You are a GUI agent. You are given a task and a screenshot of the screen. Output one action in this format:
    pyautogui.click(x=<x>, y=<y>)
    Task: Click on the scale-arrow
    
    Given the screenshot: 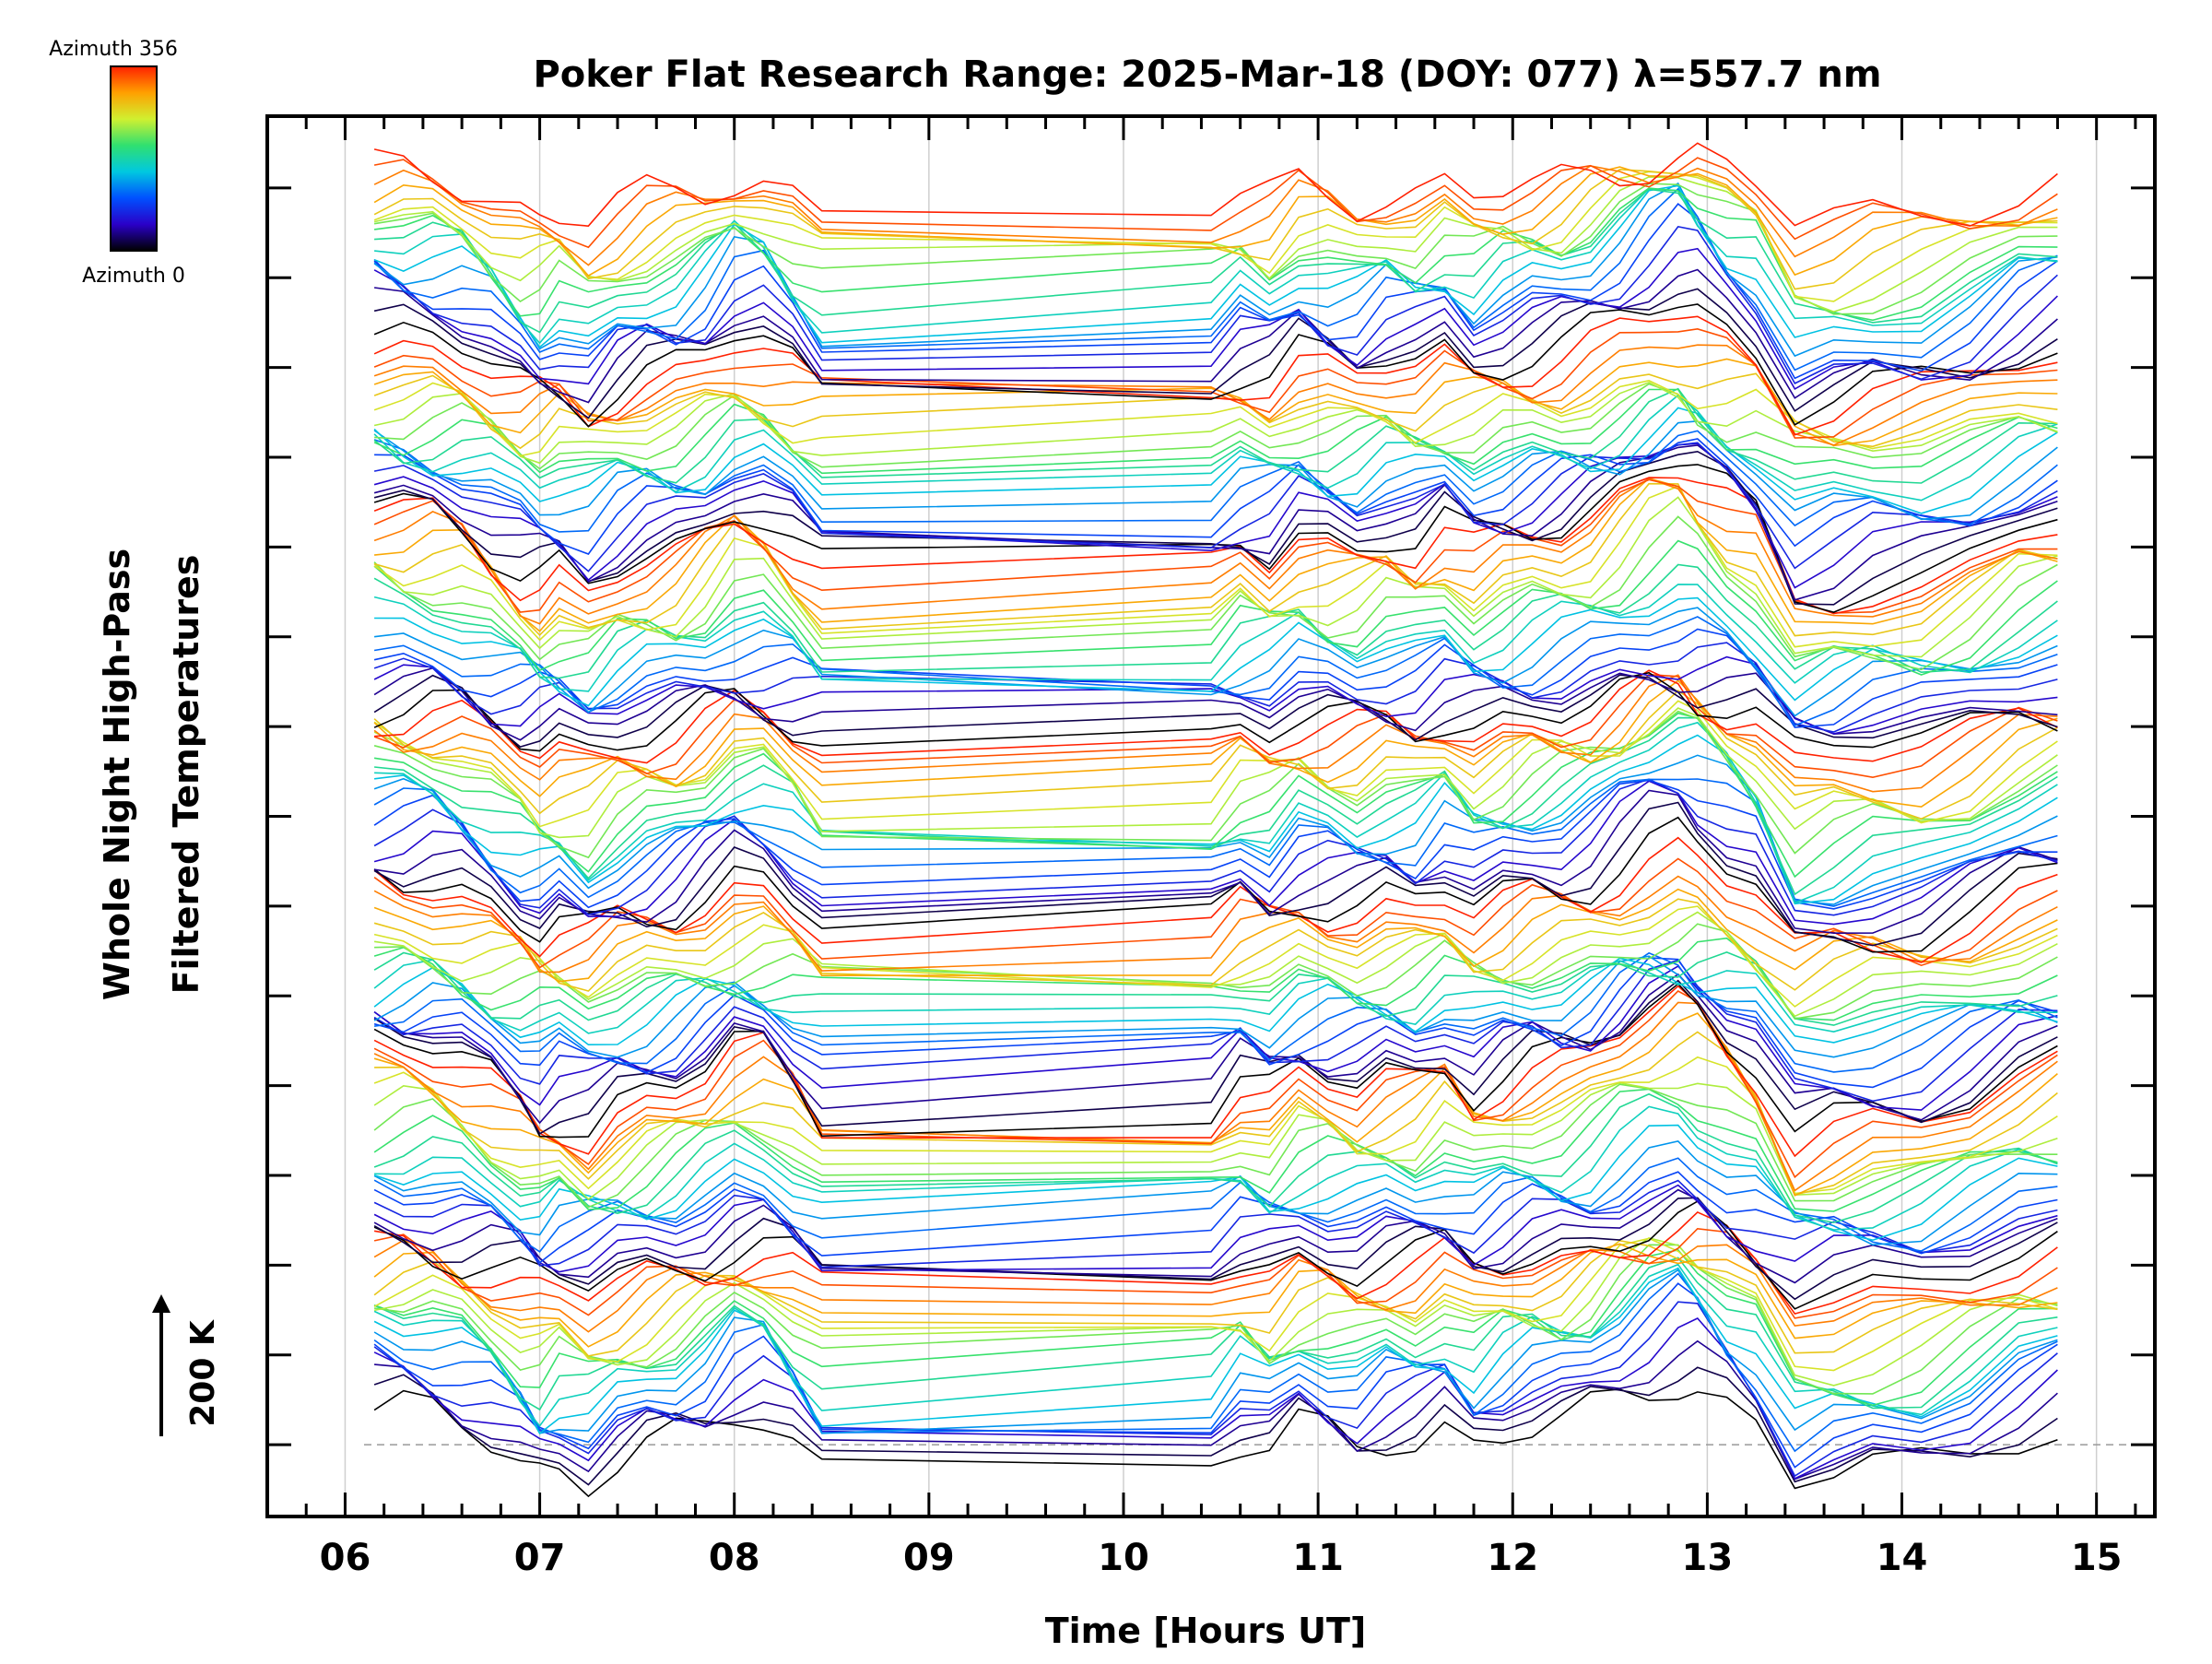 What is the action you would take?
    pyautogui.click(x=161, y=1365)
    